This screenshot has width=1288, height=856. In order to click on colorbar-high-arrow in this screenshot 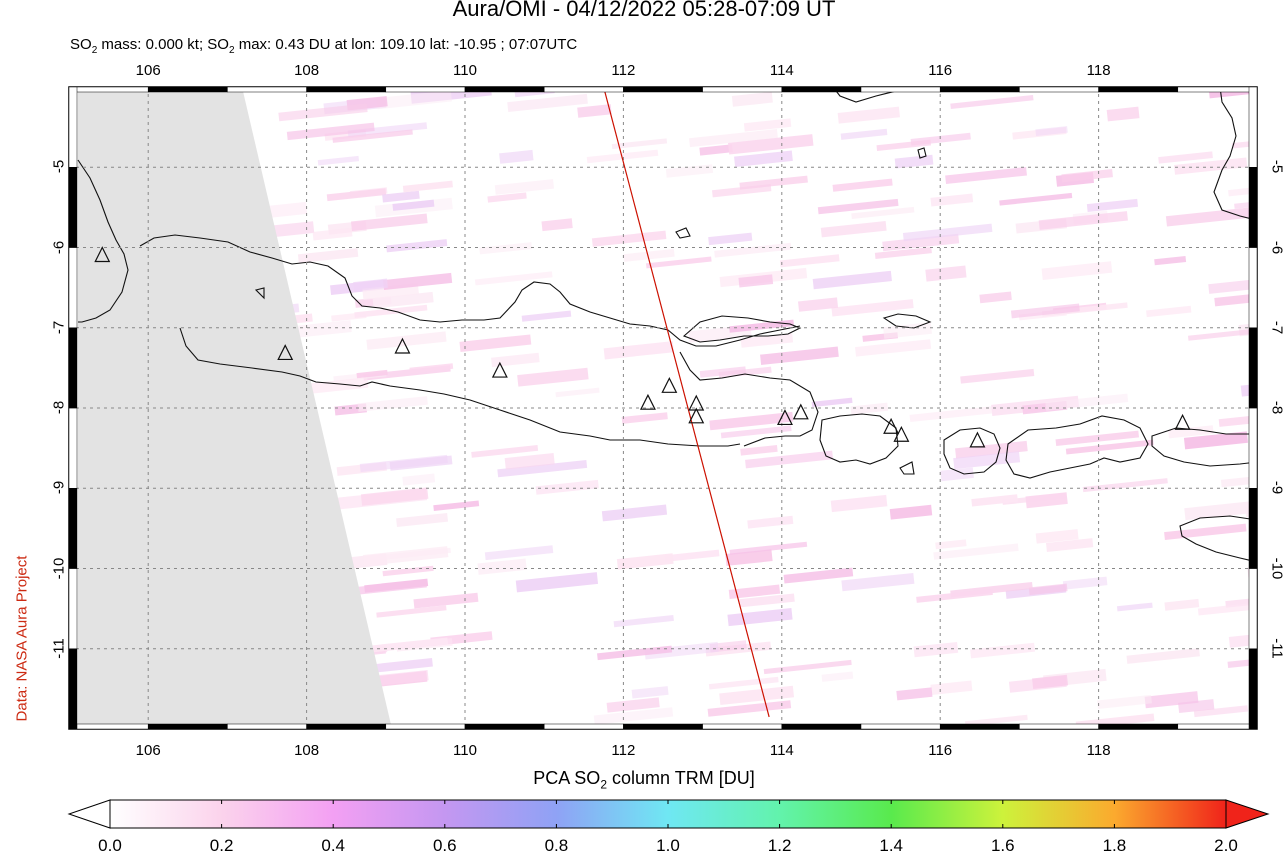, I will do `click(1247, 814)`.